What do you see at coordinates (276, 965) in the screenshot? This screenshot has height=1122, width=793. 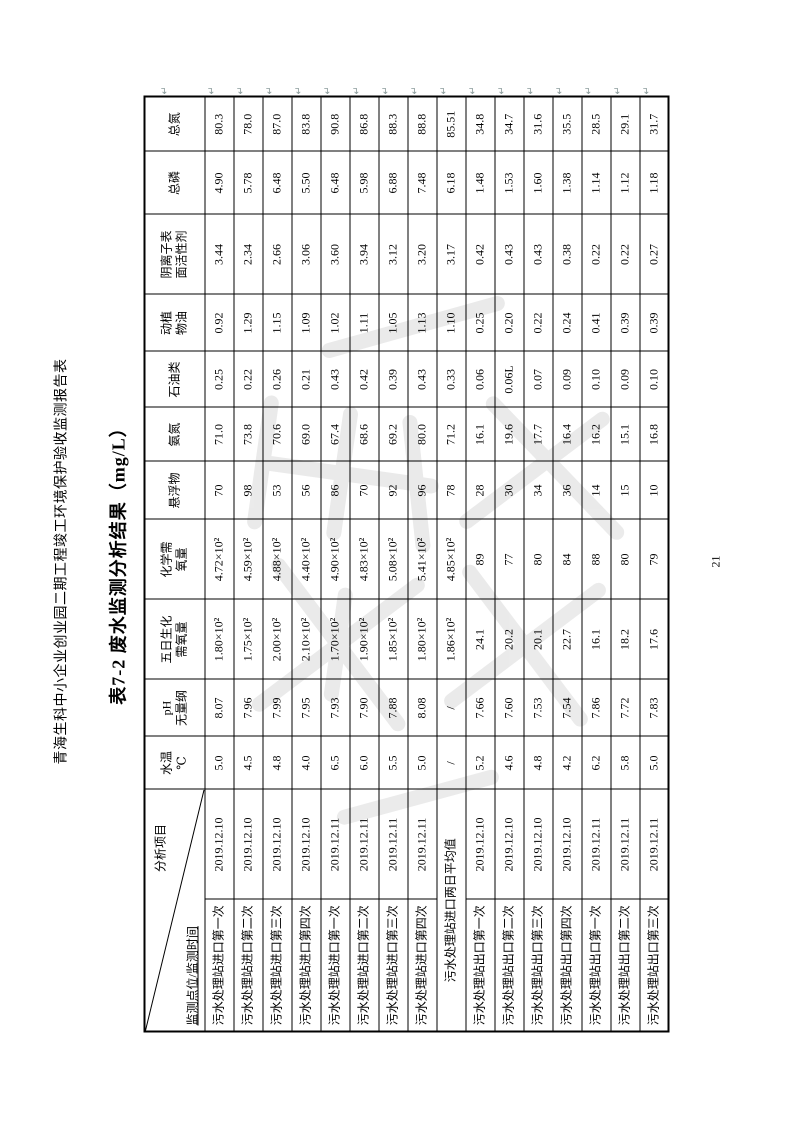 I see `cell-site: 污水处理站进口第三次` at bounding box center [276, 965].